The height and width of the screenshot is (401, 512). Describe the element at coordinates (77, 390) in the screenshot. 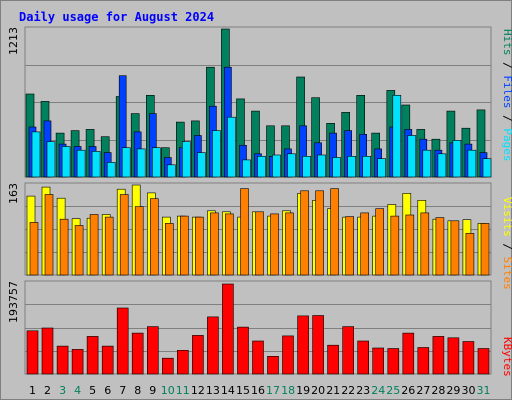

I see `x-tick-label-day-4: 4` at that location.